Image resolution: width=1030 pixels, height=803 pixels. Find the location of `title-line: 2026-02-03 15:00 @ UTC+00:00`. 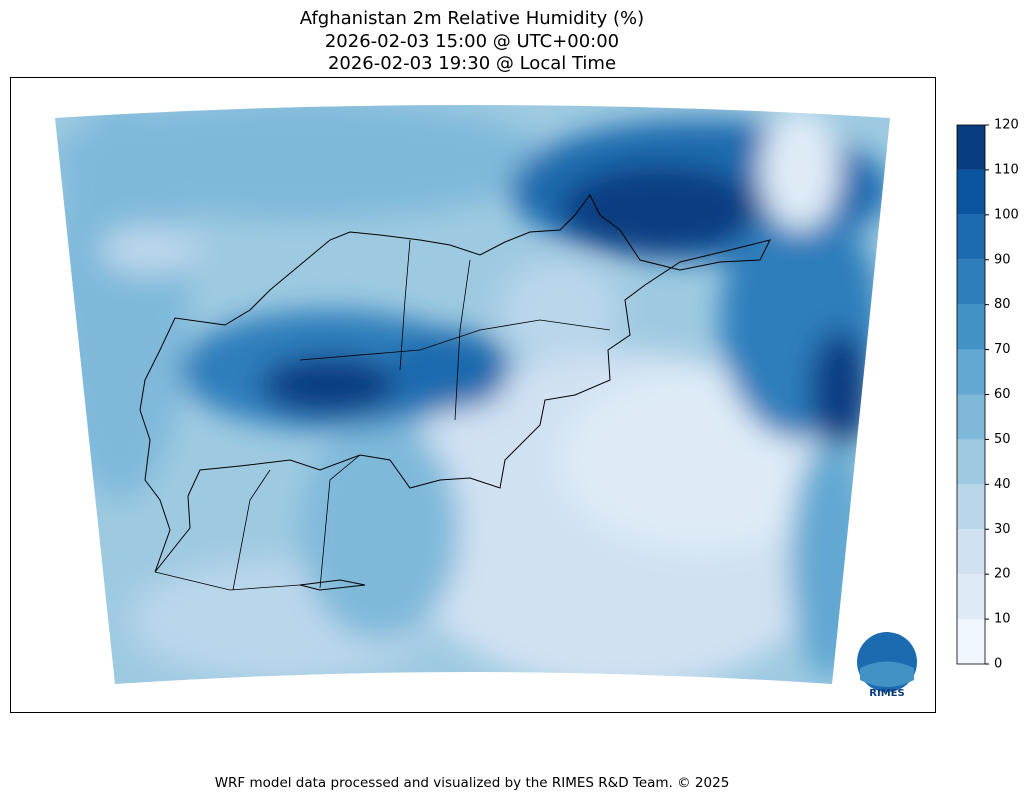

title-line: 2026-02-03 15:00 @ UTC+00:00 is located at coordinates (472, 41).